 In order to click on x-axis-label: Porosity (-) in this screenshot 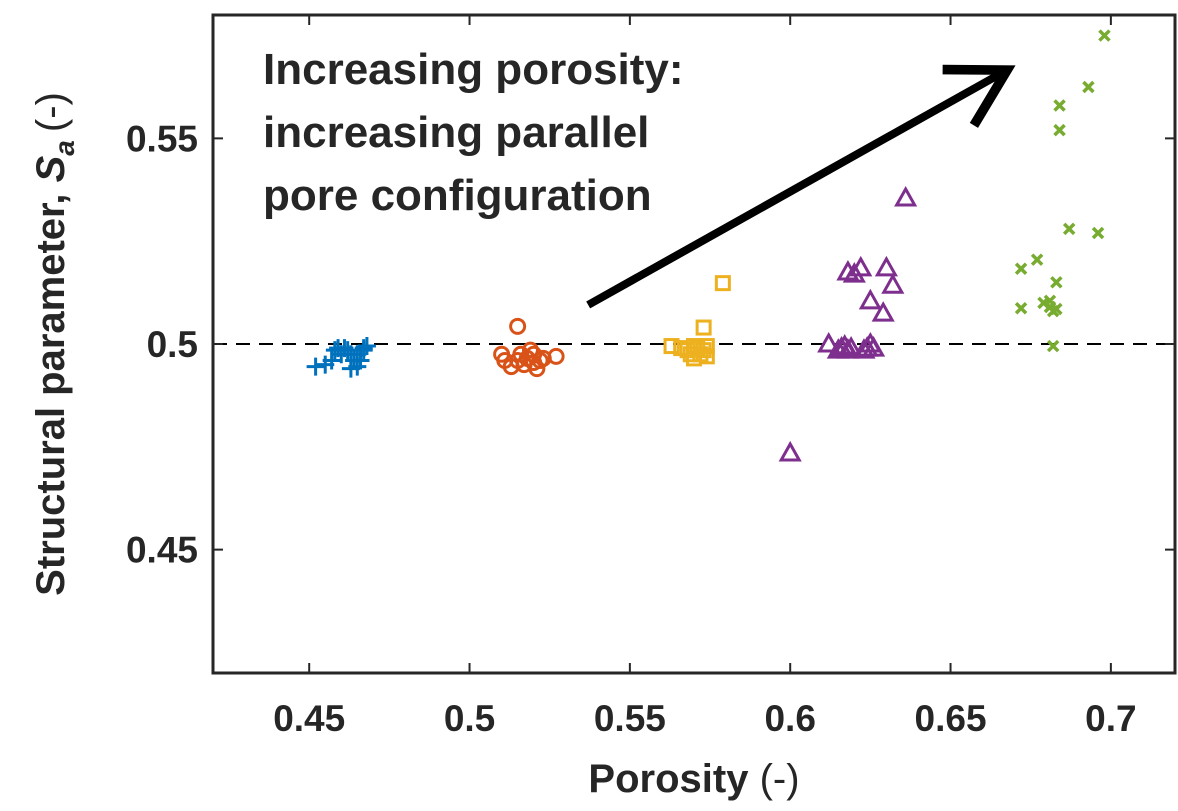, I will do `click(693, 779)`.